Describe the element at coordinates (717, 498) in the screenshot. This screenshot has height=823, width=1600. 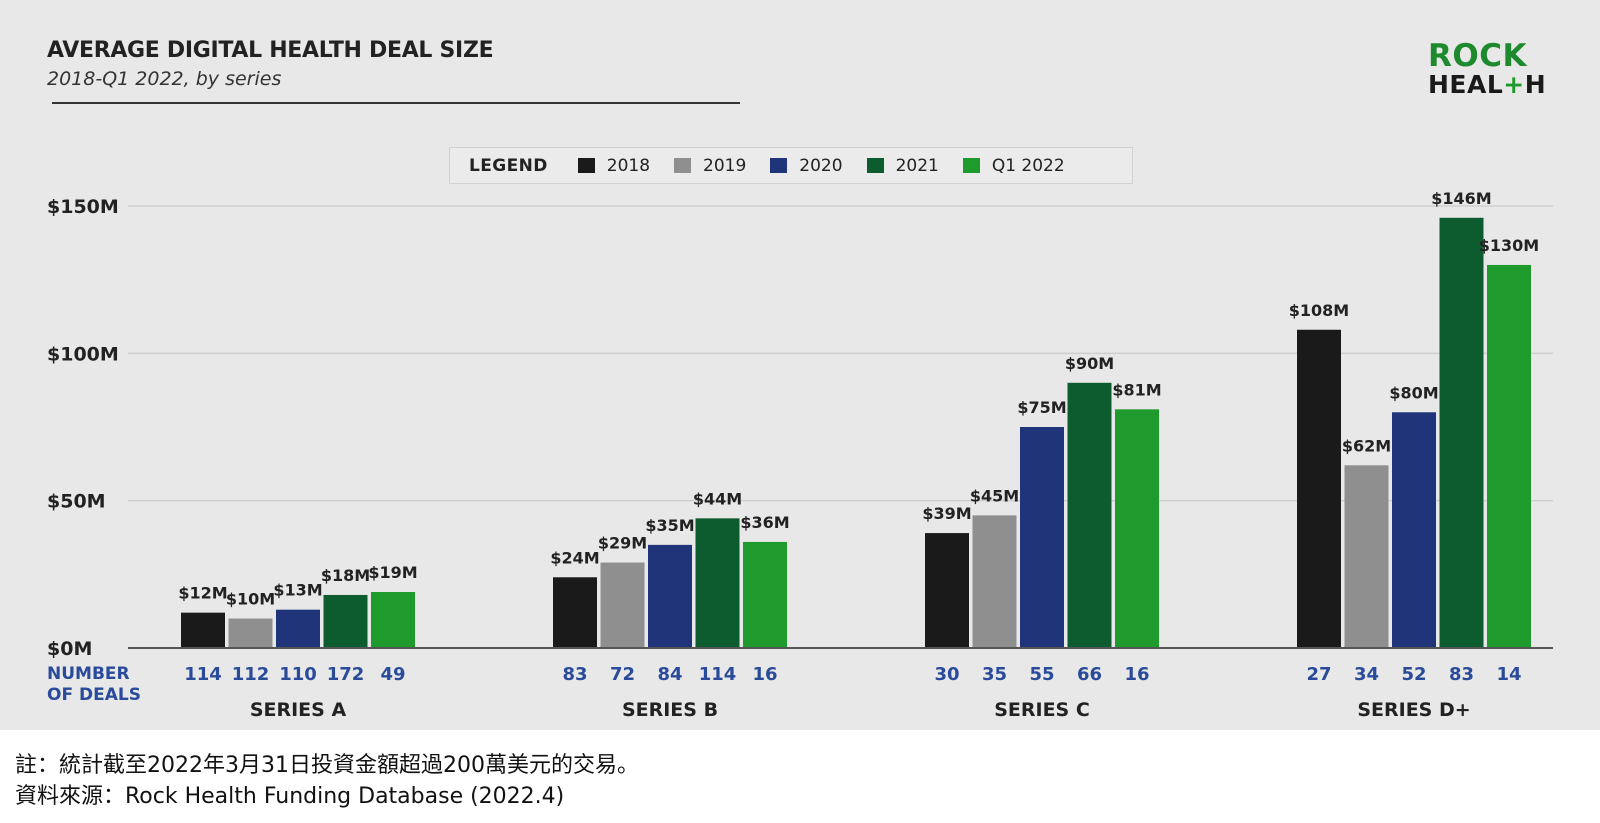
I see `bar-value-label: $44M` at that location.